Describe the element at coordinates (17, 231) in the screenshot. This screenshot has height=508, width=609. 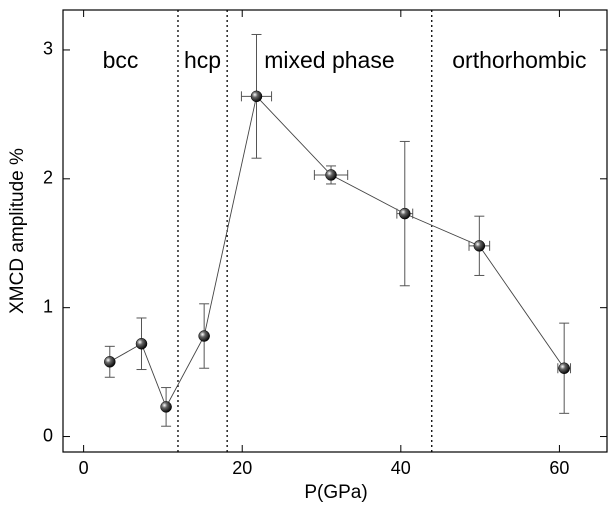
I see `y-axis-title: XMCD amplitude %` at that location.